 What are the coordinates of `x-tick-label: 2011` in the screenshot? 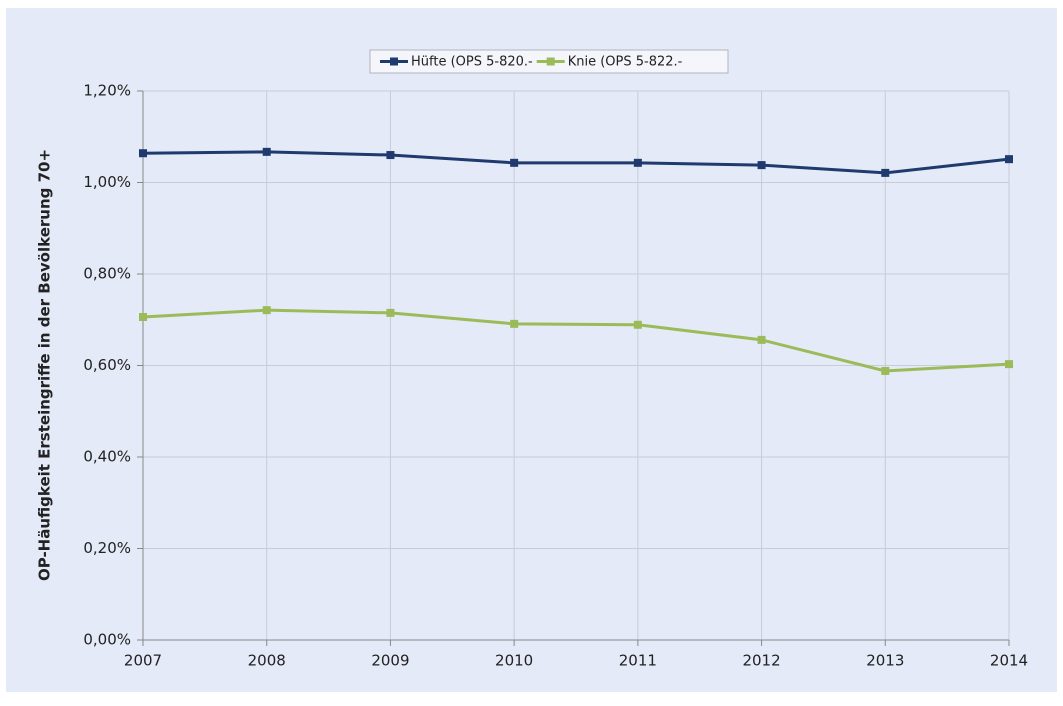 It's located at (638, 661).